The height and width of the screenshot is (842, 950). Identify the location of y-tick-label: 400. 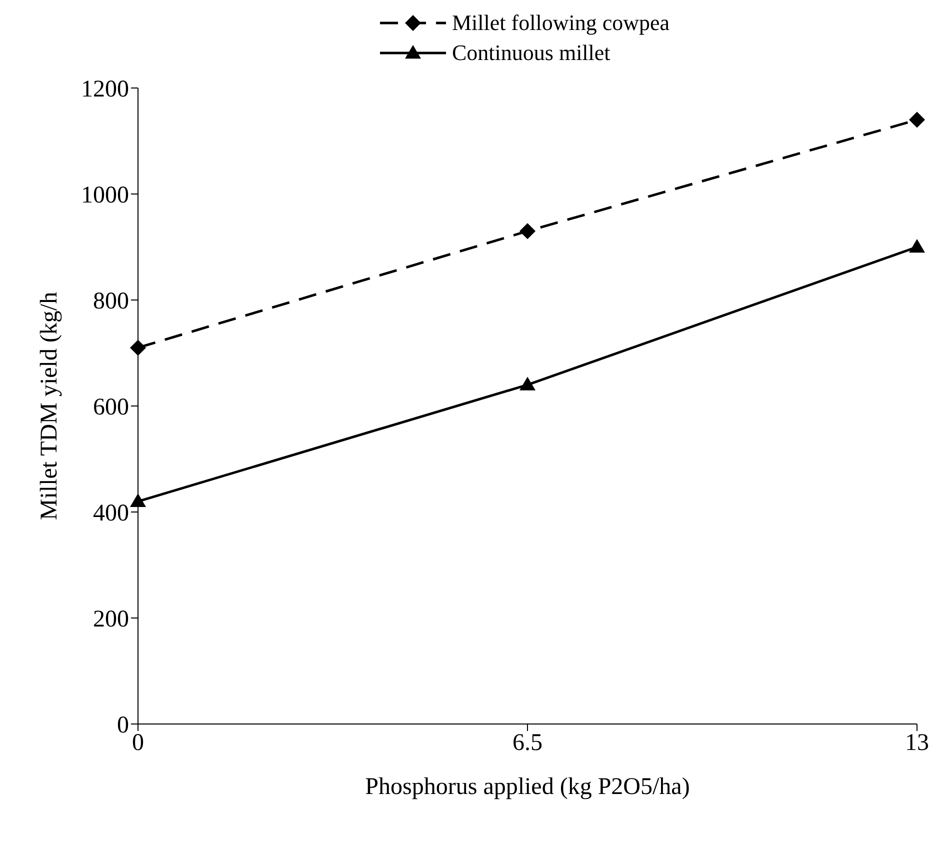
(111, 513).